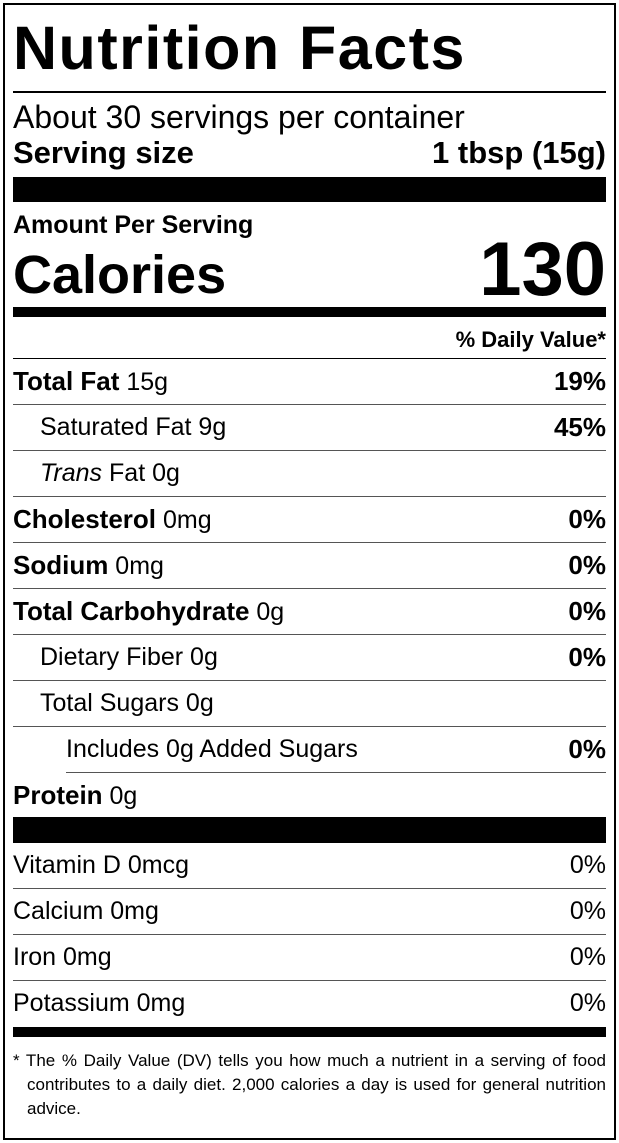 The image size is (619, 1143). What do you see at coordinates (309, 270) in the screenshot?
I see `calories: Calories 130` at bounding box center [309, 270].